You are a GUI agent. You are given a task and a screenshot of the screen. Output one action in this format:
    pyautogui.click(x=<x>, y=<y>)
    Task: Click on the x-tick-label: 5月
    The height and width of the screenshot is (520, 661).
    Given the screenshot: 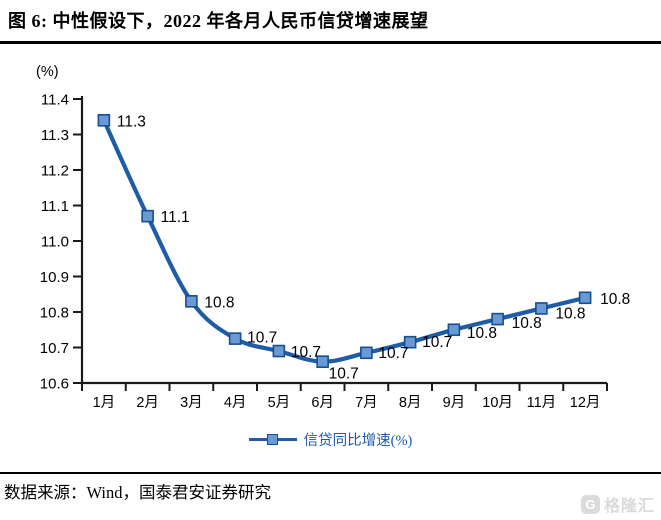 What is the action you would take?
    pyautogui.click(x=279, y=403)
    